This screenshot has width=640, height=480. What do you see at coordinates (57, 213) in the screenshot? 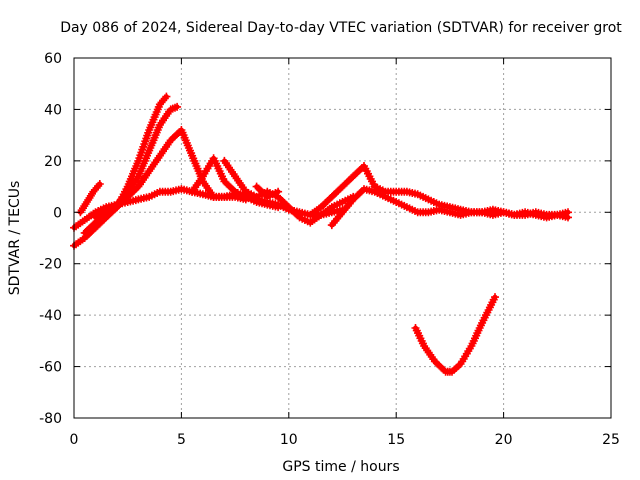
I see `y-tick-label: 0` at bounding box center [57, 213].